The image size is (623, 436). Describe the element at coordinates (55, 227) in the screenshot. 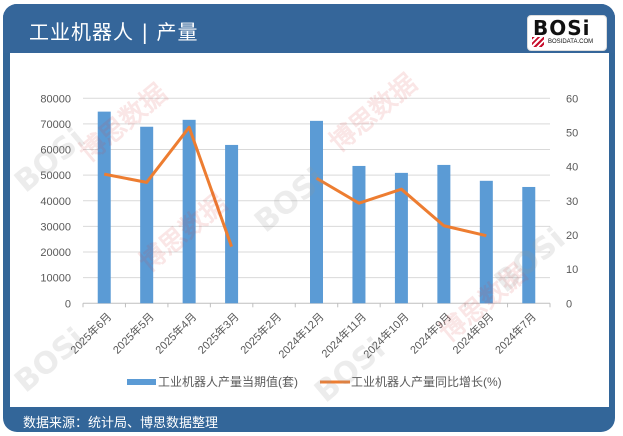

I see `left-axis-tick: 30000` at that location.